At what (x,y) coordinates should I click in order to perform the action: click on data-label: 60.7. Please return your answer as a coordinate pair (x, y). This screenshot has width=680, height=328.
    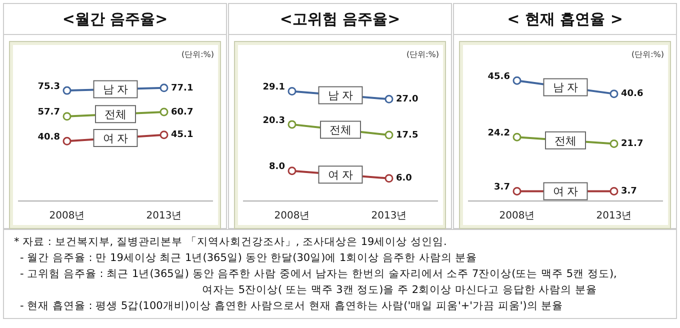
    Looking at the image, I should click on (182, 112).